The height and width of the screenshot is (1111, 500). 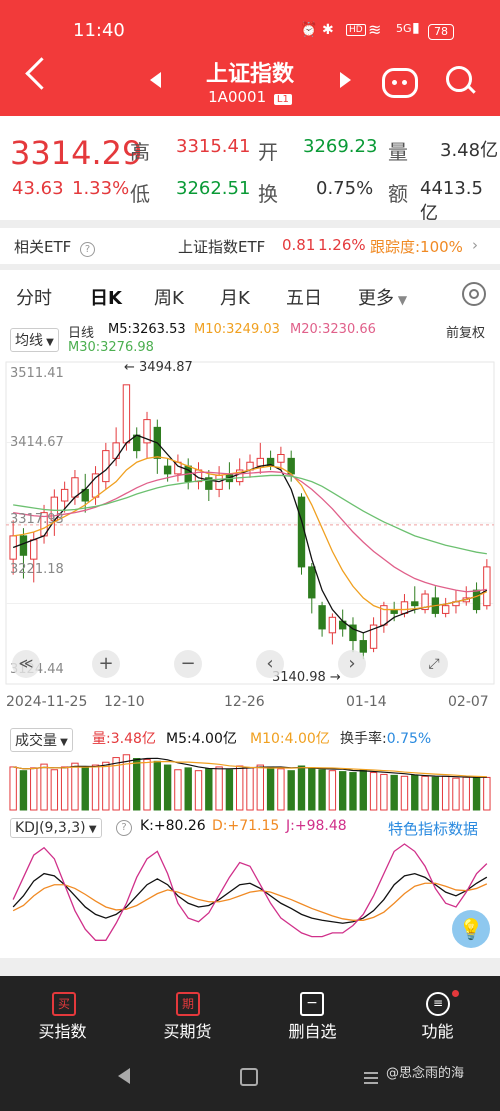 What do you see at coordinates (474, 294) in the screenshot?
I see `settings-icon` at bounding box center [474, 294].